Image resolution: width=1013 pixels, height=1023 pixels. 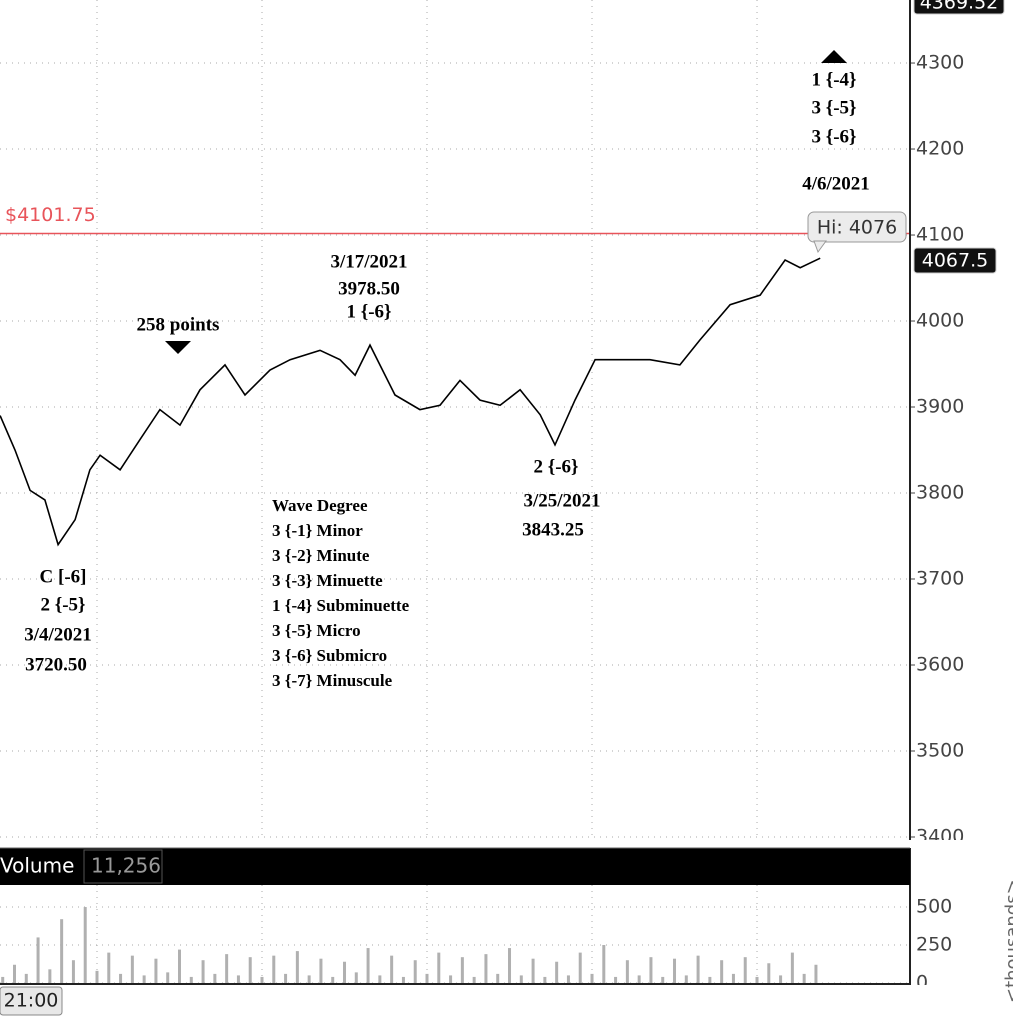 I want to click on y-tick-label: 500, so click(x=934, y=907).